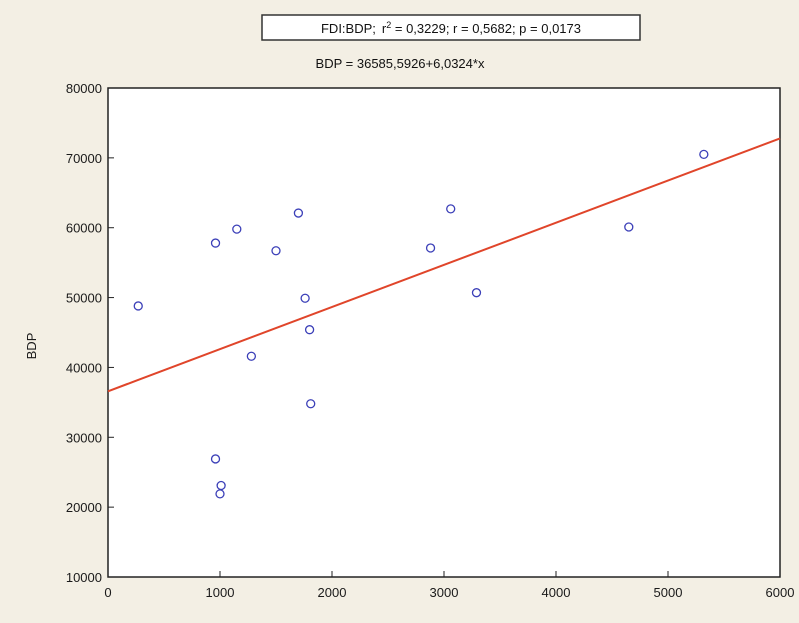  What do you see at coordinates (220, 592) in the screenshot?
I see `x-tick-label: 1000` at bounding box center [220, 592].